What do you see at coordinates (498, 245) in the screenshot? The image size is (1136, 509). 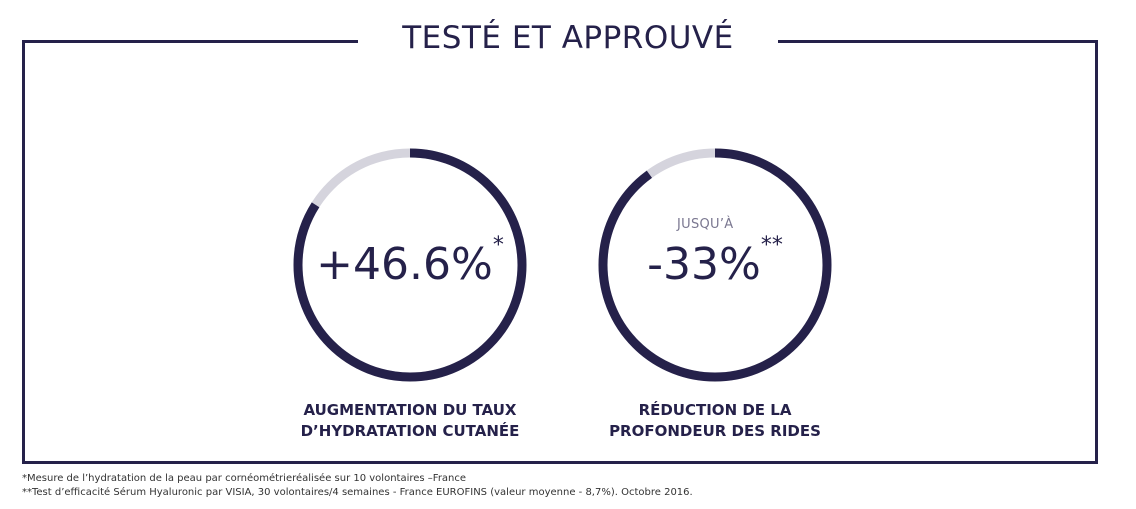 I see `hydration-stat-asterisk: *` at bounding box center [498, 245].